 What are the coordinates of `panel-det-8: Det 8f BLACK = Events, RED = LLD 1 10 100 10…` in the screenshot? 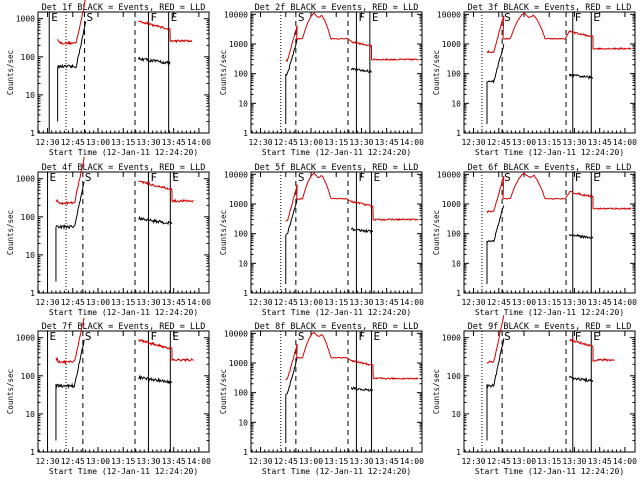 It's located at (321, 399).